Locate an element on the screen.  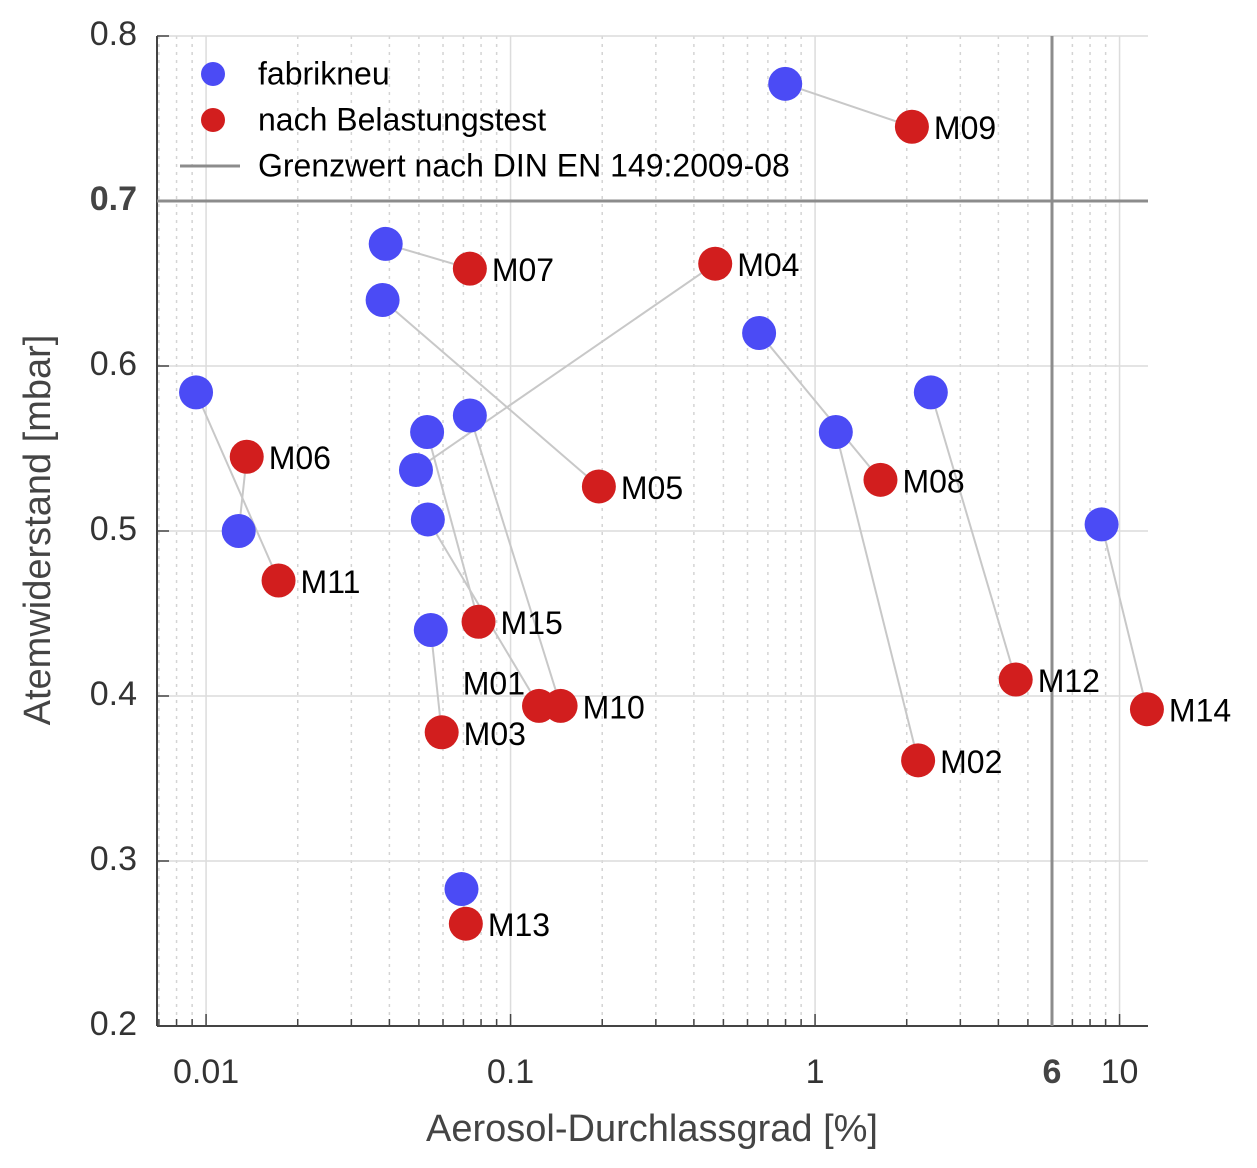
point-label: M09 is located at coordinates (965, 128).